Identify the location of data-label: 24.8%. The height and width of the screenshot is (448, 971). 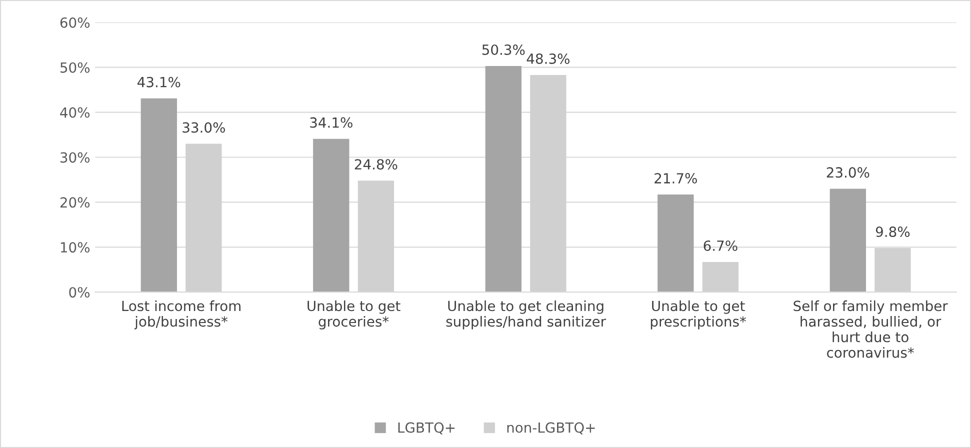
(376, 164).